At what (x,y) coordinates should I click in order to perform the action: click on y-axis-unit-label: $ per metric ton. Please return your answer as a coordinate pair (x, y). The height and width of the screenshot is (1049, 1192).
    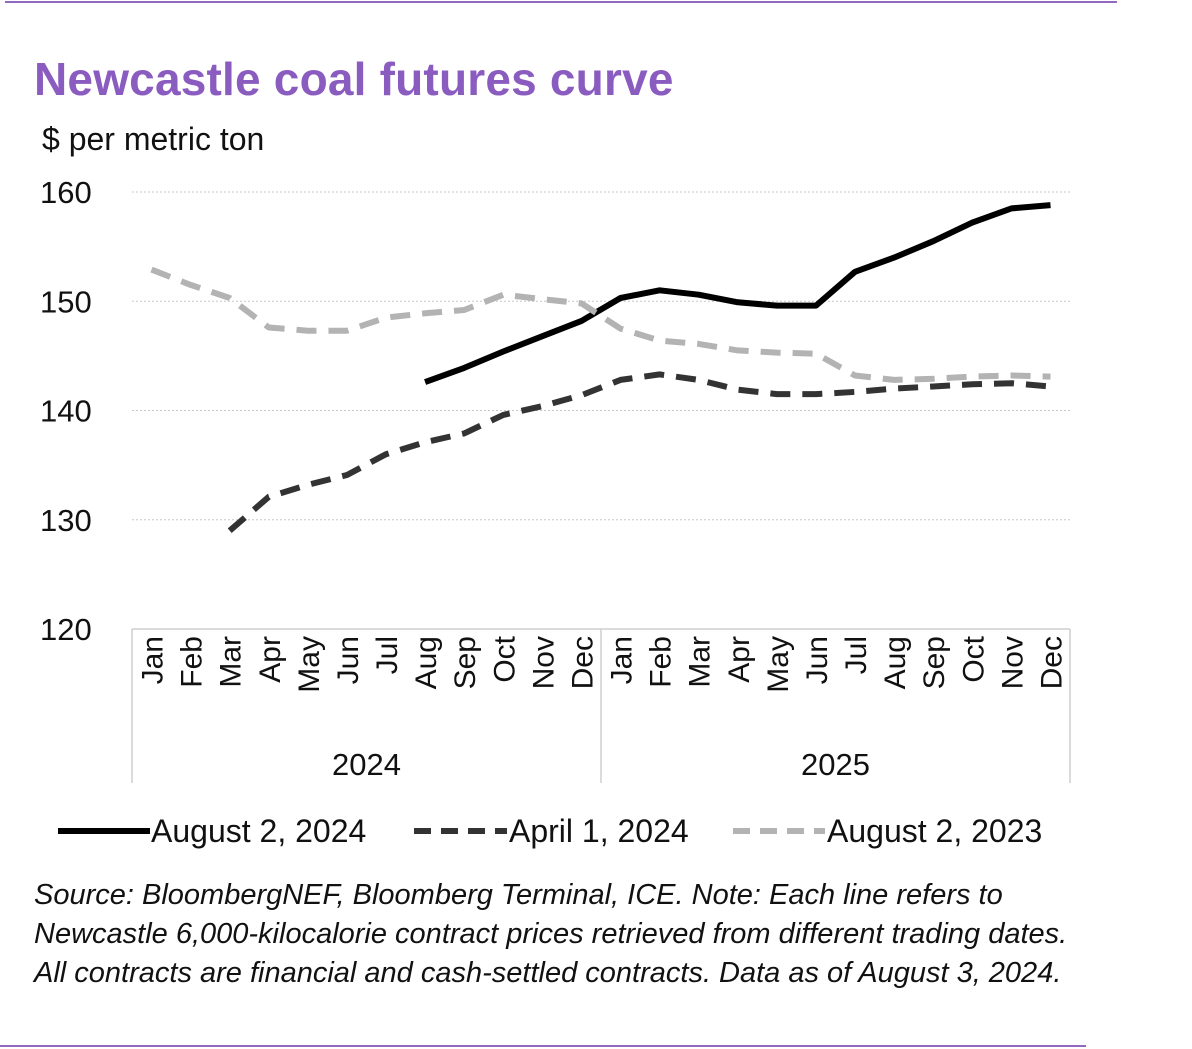
    Looking at the image, I should click on (153, 139).